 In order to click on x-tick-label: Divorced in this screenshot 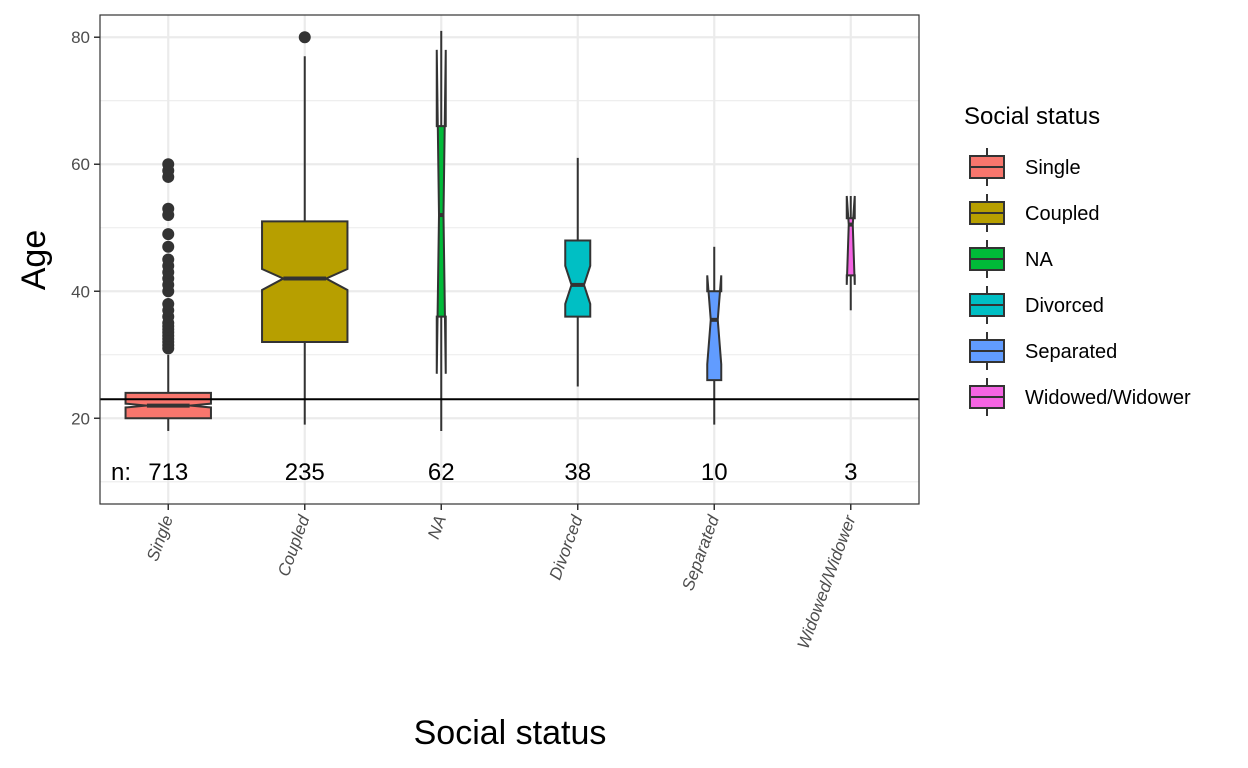, I will do `click(566, 547)`.